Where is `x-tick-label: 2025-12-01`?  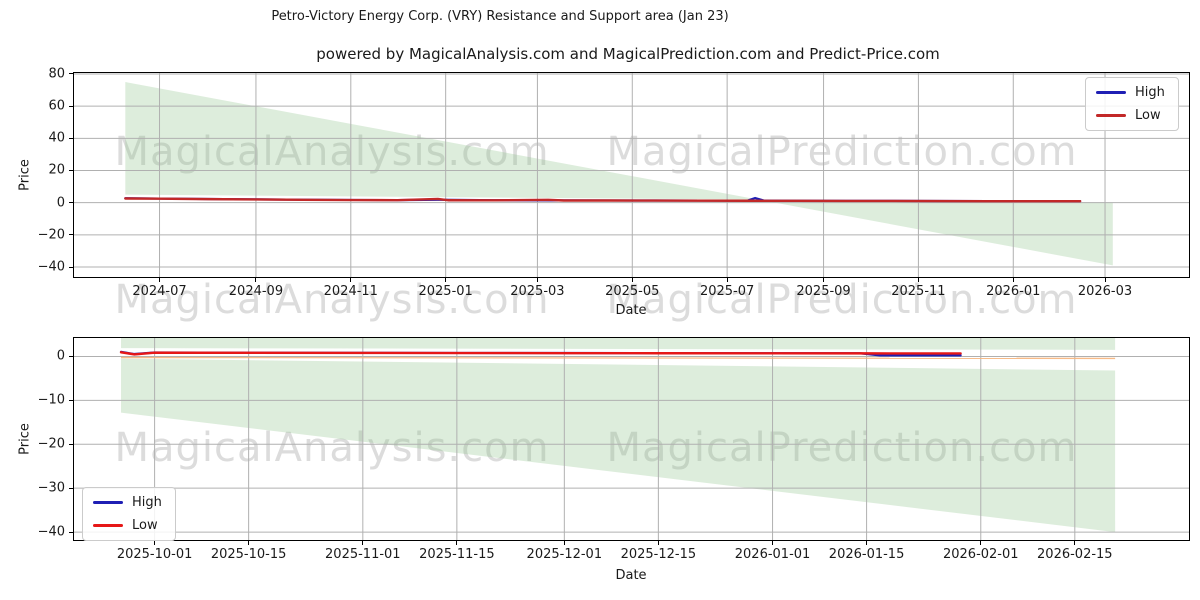 x-tick-label: 2025-12-01 is located at coordinates (564, 554).